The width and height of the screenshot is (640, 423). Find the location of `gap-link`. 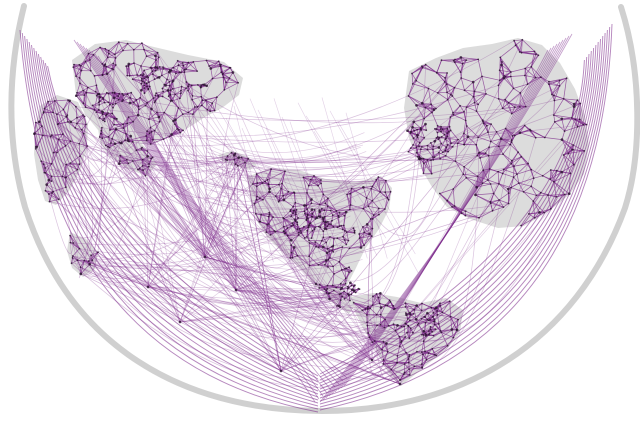

gap-link is located at coordinates (280, 201).